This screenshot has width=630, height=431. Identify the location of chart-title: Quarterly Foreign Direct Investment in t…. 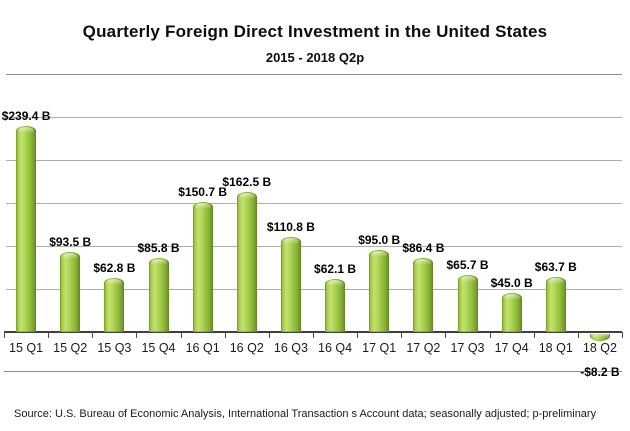
(315, 31).